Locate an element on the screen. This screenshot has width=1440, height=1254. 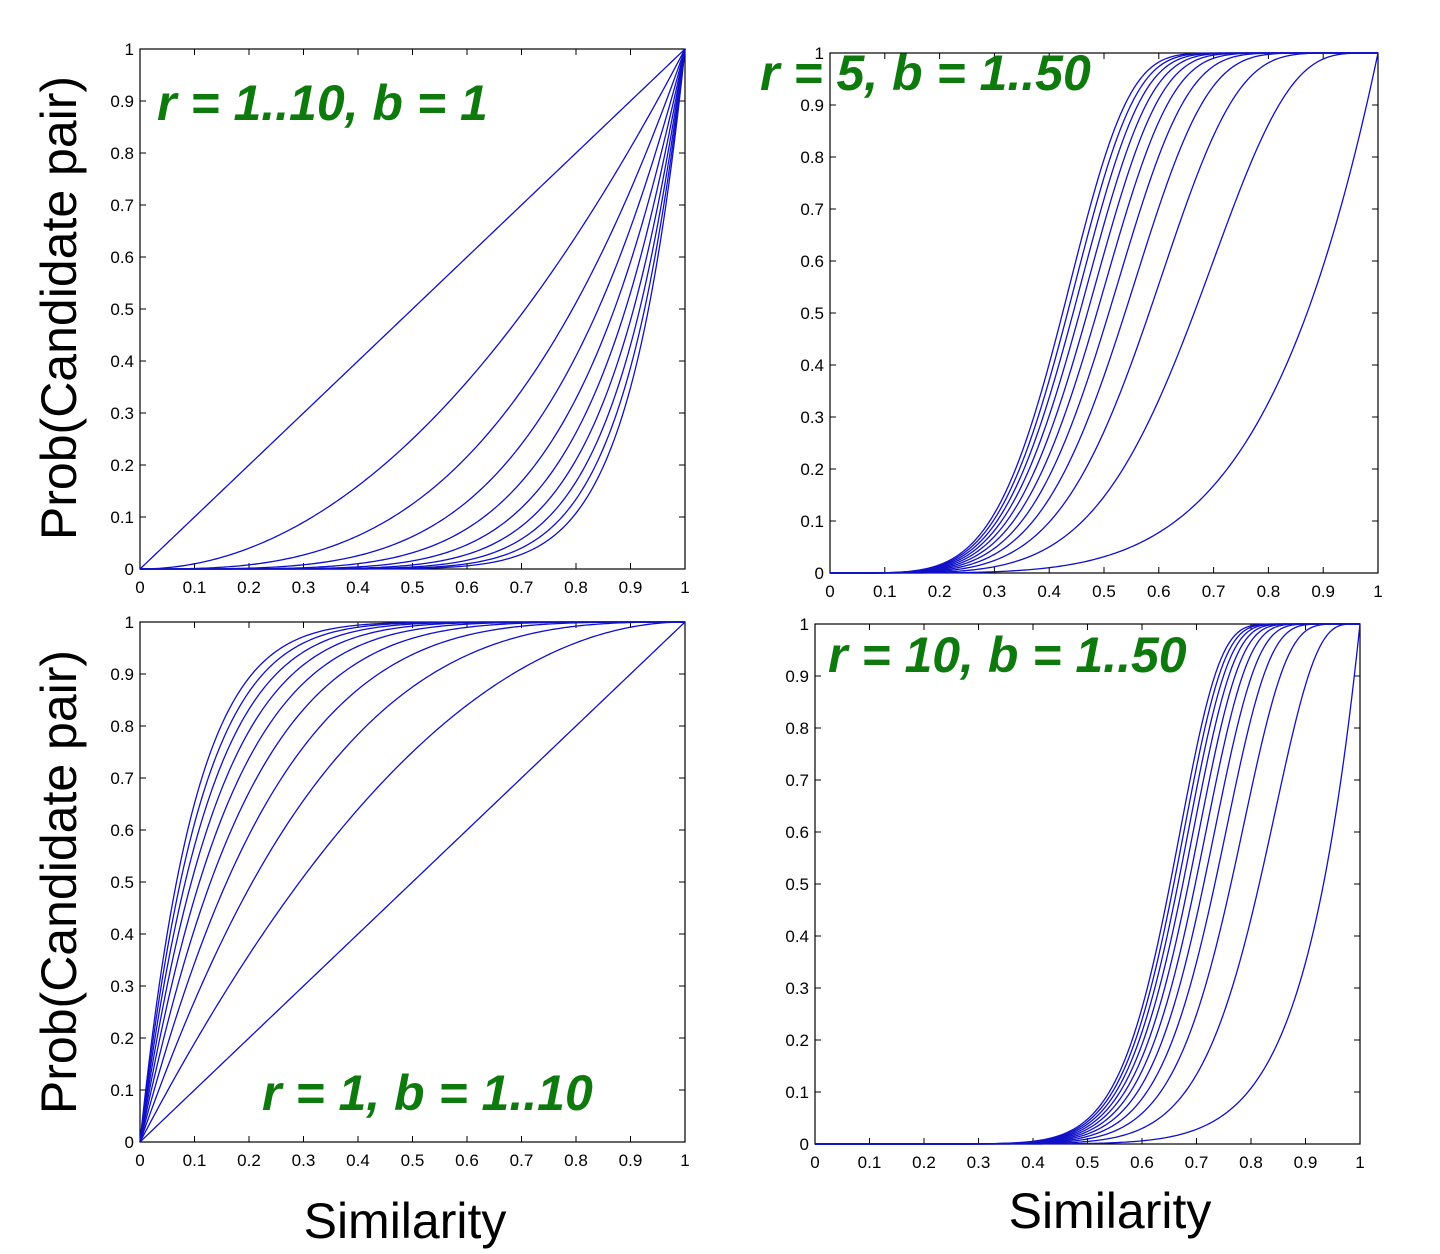
y-axis-label-top: Prob(Candidate pair) is located at coordinates (59, 308).